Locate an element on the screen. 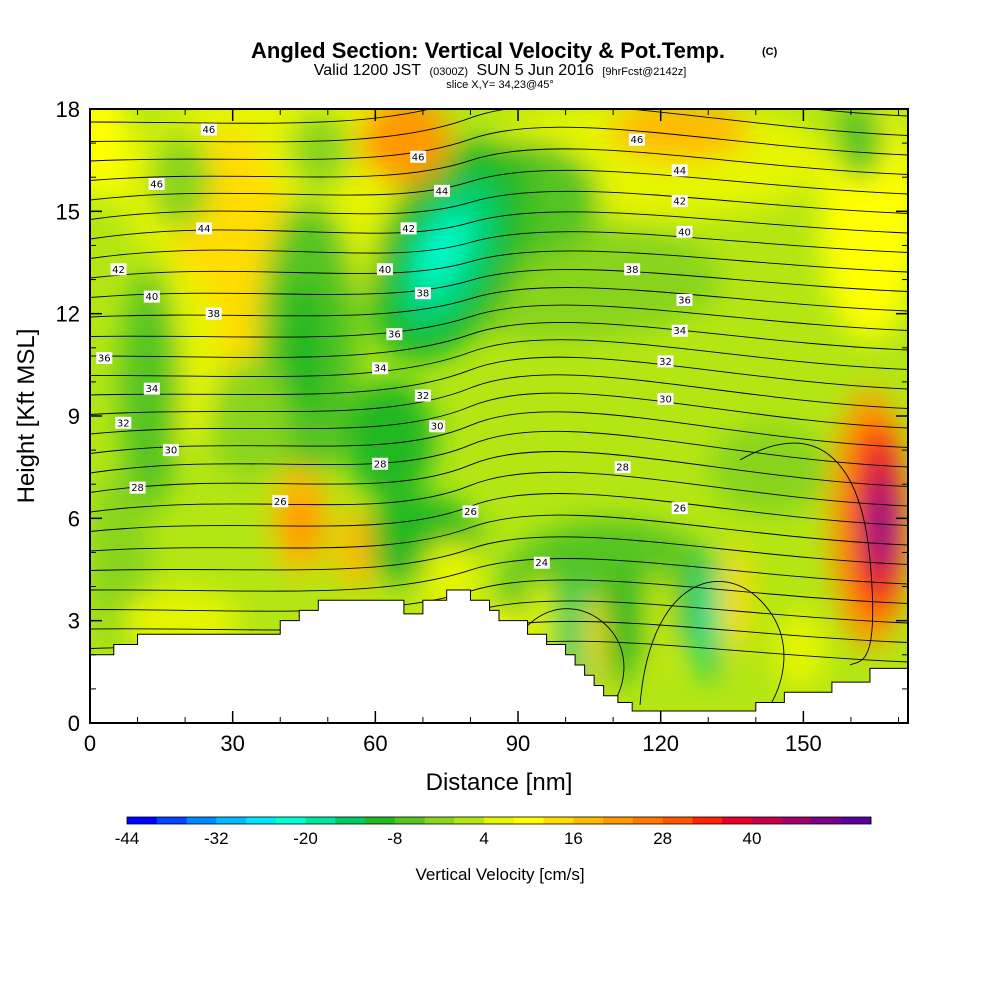  colorbar-tick-label: 28 is located at coordinates (662, 838).